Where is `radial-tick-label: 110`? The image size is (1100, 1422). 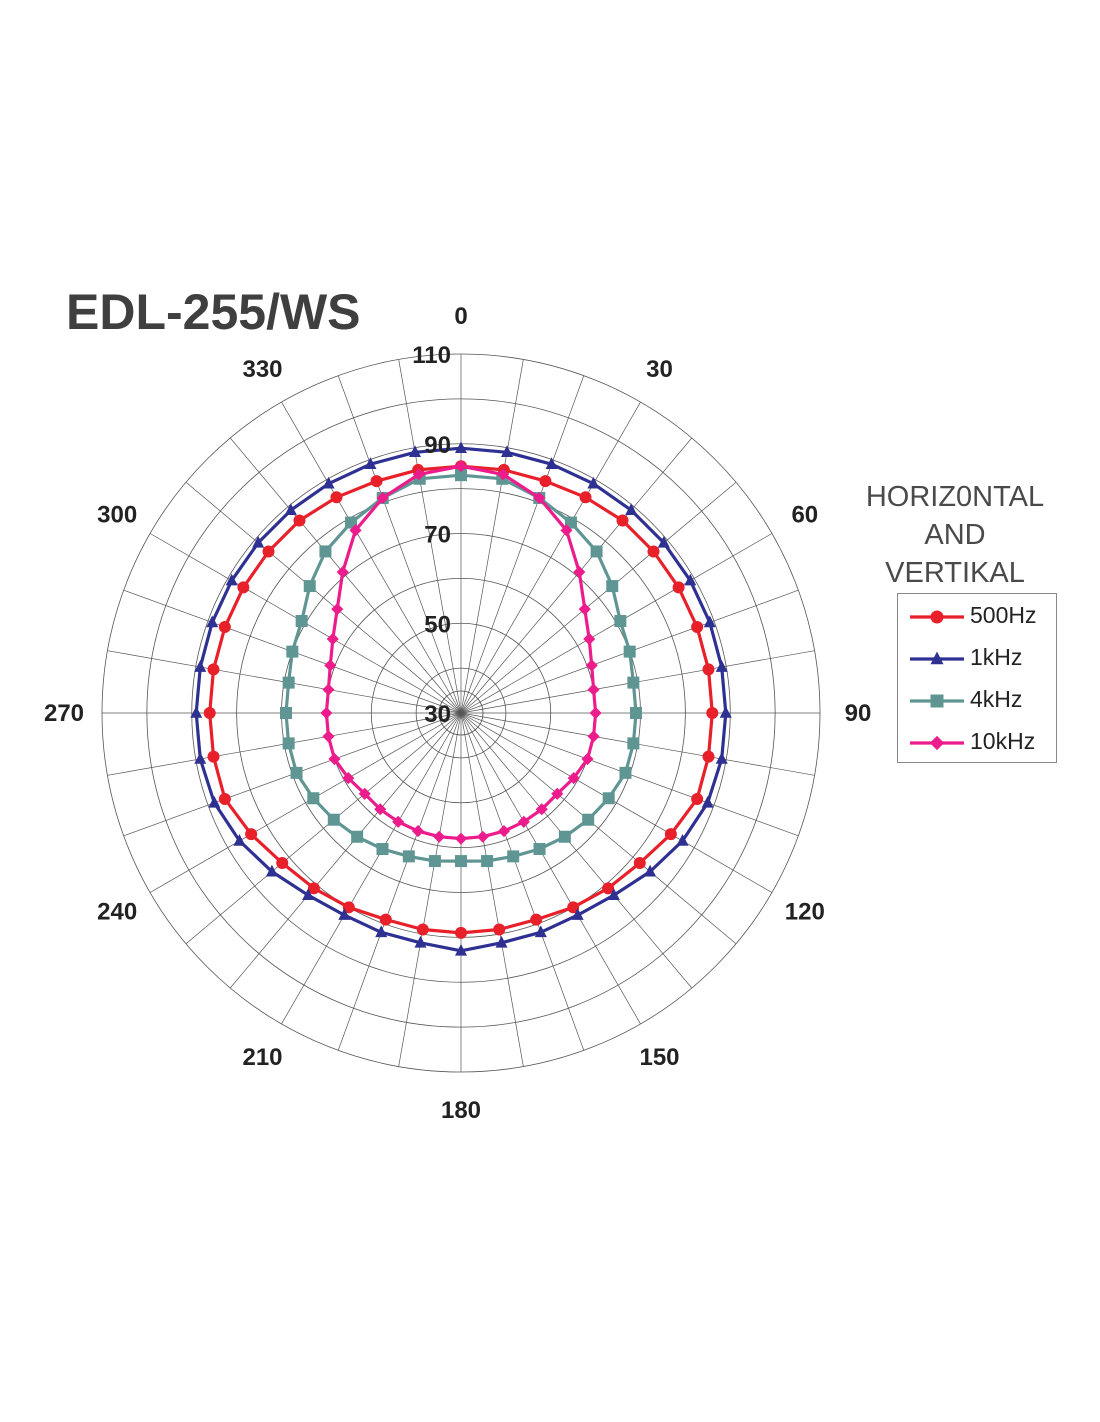
radial-tick-label: 110 is located at coordinates (431, 355).